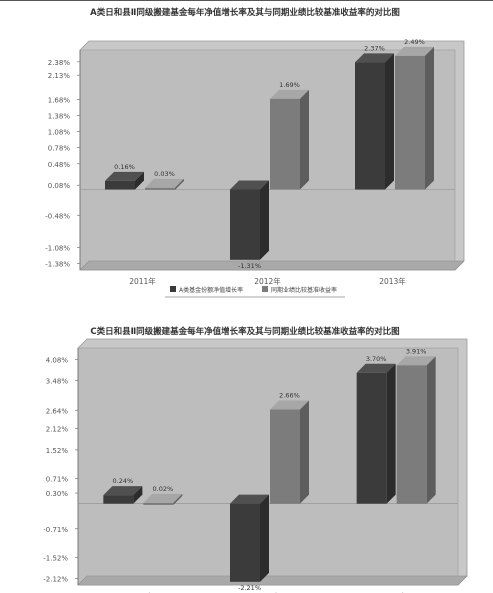 The image size is (493, 593). What do you see at coordinates (245, 13) in the screenshot?
I see `chart-title: A类日和县Ⅱ同级搬建基金每年净值增长率及其与同期业绩比较基准收益率的对比图` at bounding box center [245, 13].